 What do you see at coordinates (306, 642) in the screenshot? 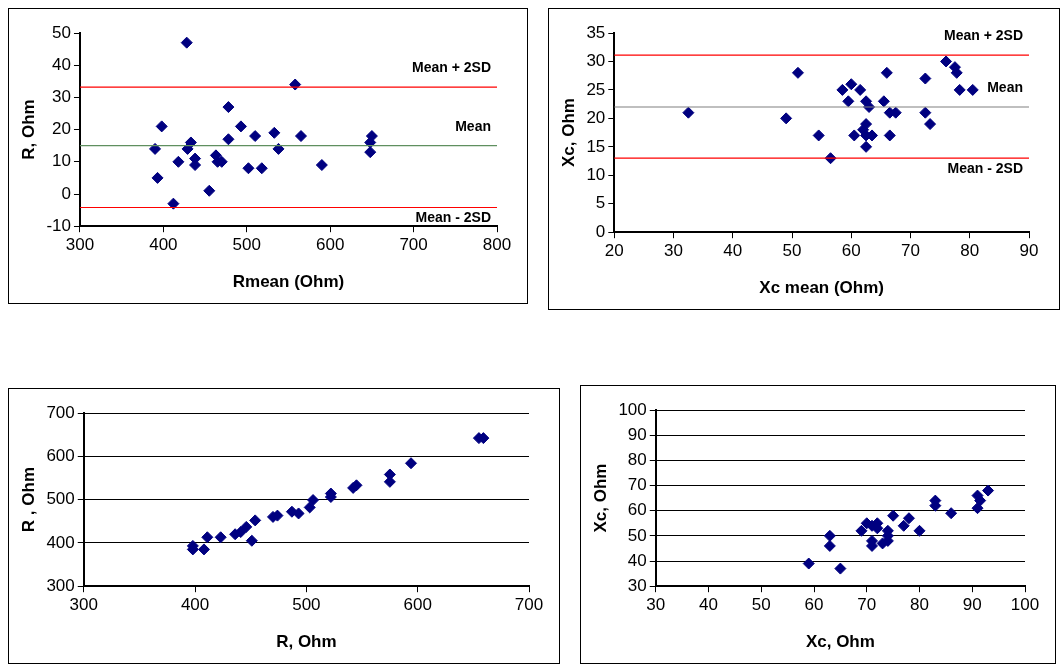
I see `x-axis-title: R, Ohm` at bounding box center [306, 642].